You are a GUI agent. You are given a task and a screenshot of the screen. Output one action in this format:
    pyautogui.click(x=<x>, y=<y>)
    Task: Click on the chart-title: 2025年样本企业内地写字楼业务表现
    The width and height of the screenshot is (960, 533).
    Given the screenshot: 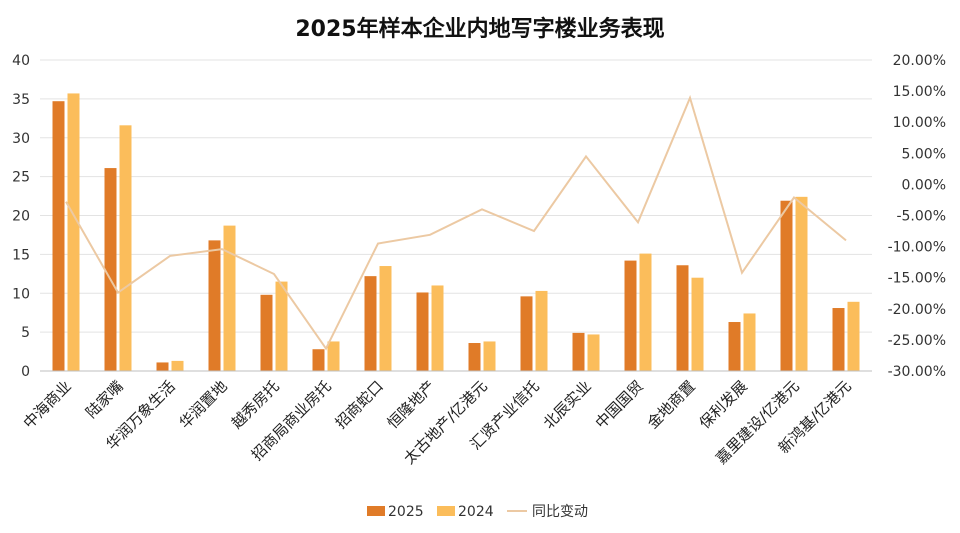 What is the action you would take?
    pyautogui.click(x=479, y=29)
    